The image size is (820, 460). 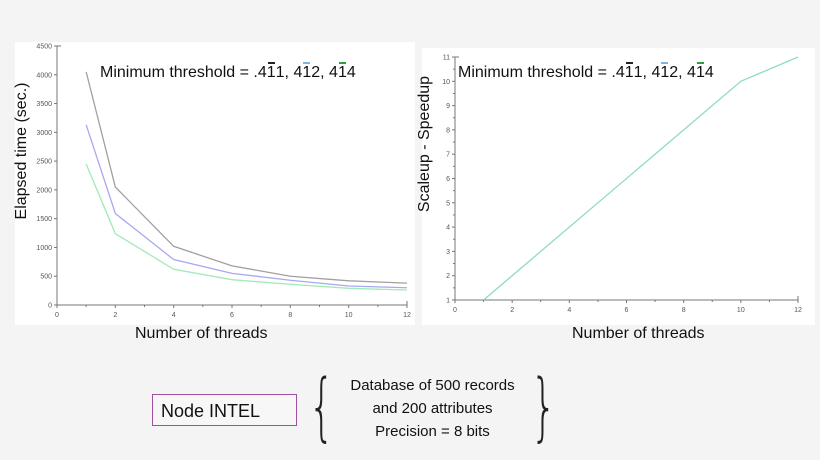 What do you see at coordinates (448, 252) in the screenshot?
I see `svg-text: 3` at bounding box center [448, 252].